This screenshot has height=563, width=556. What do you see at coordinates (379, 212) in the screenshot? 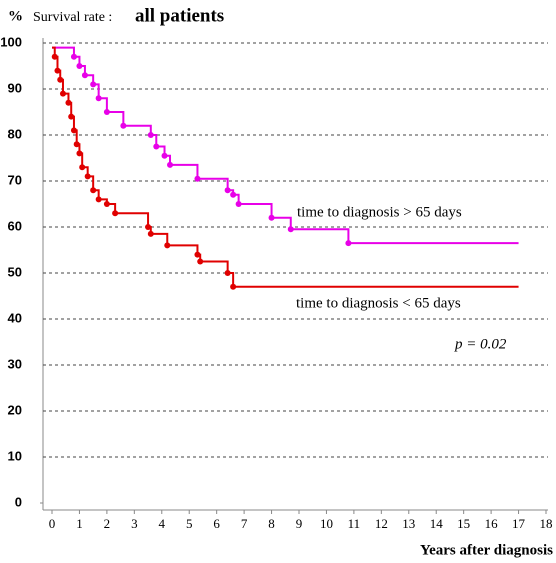
I see `series-label: time to diagnosis > 65 days` at bounding box center [379, 212].